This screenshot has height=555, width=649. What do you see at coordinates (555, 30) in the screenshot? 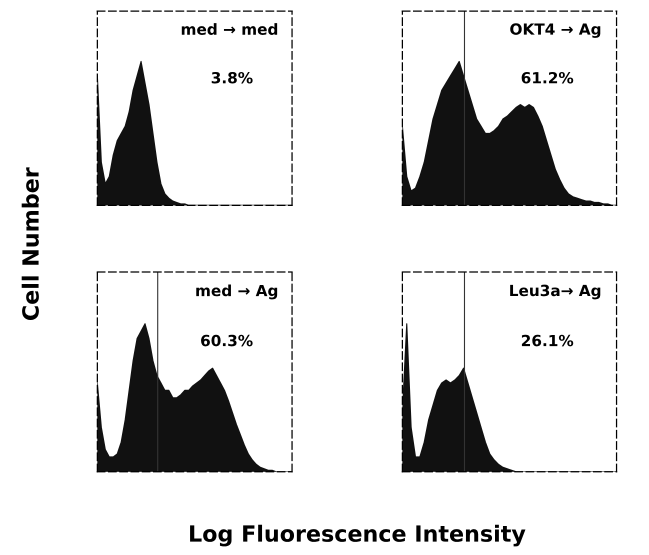
I see `text: OKT4 → Ag` at bounding box center [555, 30].